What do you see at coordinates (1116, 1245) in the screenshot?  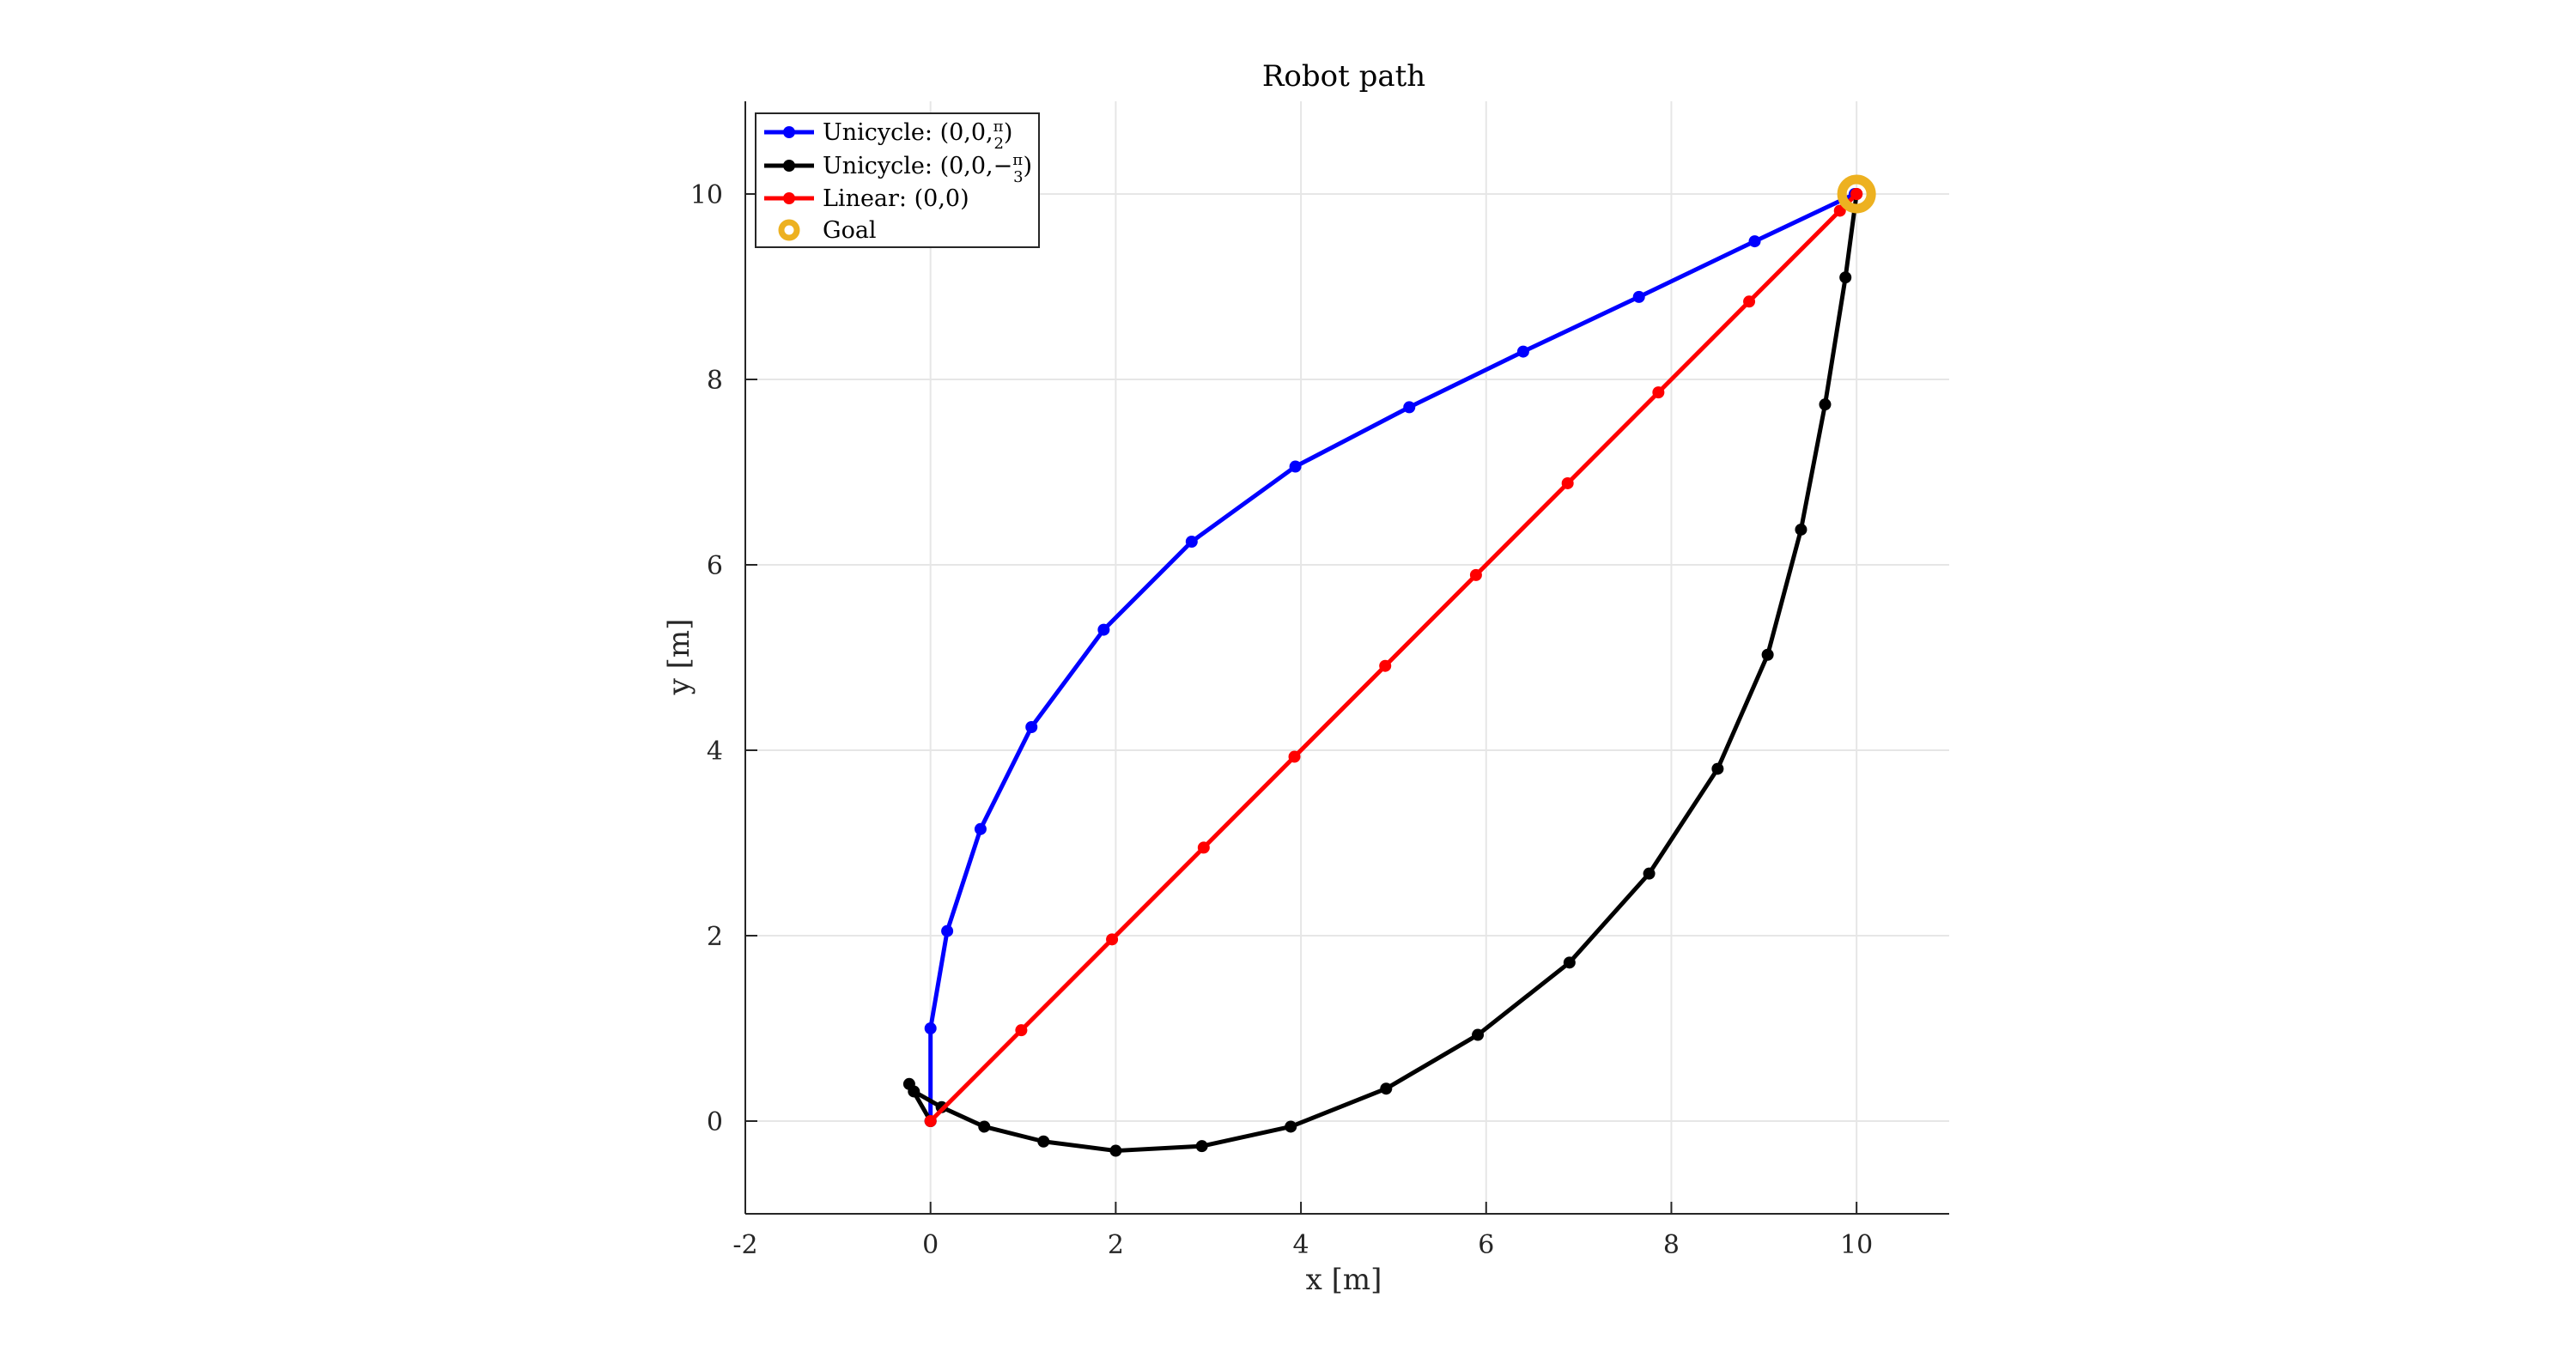 I see `x-tick-label: 2` at bounding box center [1116, 1245].